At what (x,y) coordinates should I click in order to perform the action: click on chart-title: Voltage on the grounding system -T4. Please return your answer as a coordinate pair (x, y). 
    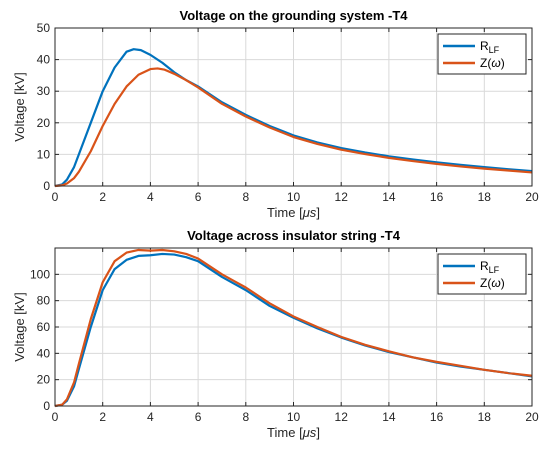
    Looking at the image, I should click on (294, 15).